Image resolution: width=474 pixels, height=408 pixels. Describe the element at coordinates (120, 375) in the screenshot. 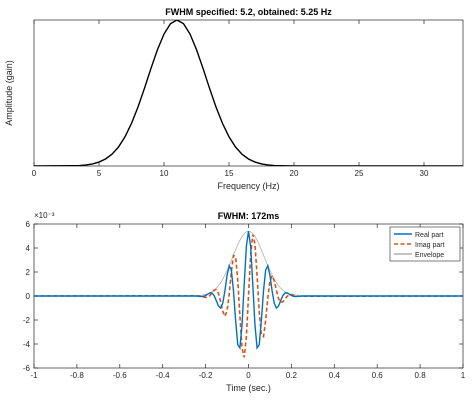

I see `x-tick-label: -0.6` at that location.